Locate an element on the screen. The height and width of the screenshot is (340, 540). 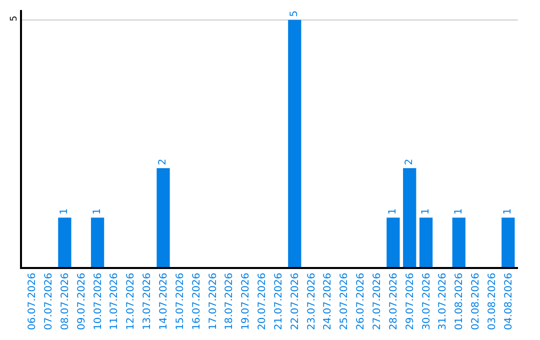
x-tick-label: 11.07.2026 is located at coordinates (114, 301).